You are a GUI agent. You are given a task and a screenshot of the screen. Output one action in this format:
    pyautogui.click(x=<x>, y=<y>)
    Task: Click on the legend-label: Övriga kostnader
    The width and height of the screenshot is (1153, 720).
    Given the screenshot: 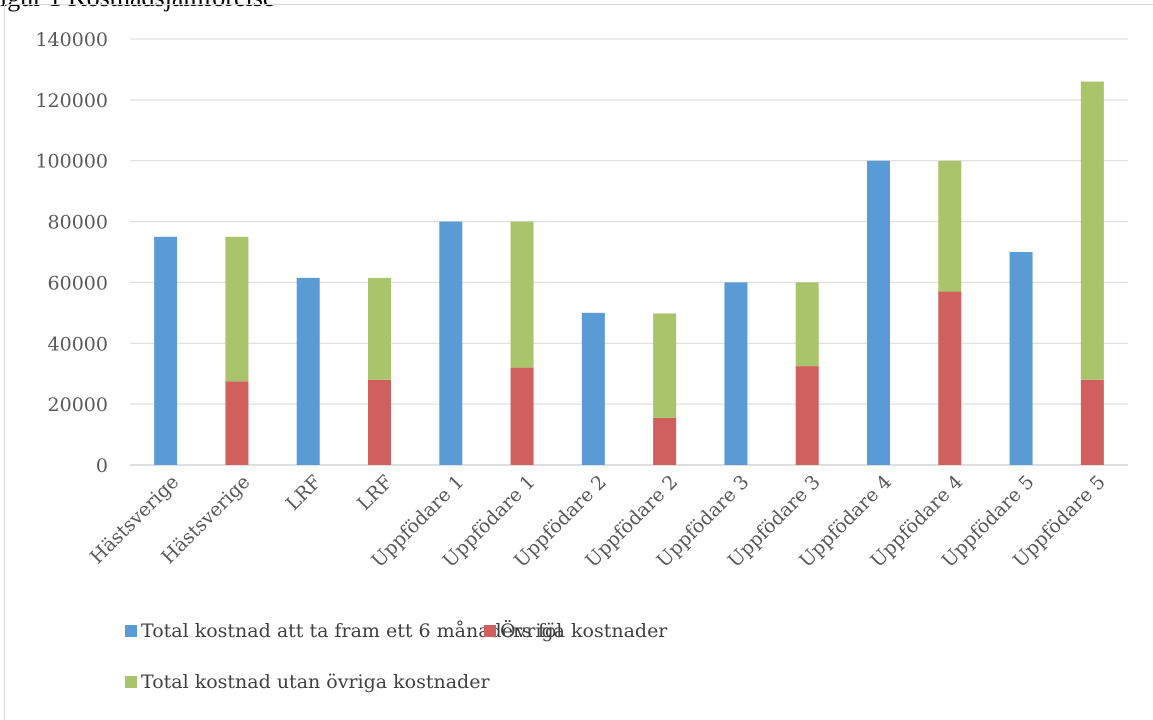 What is the action you would take?
    pyautogui.click(x=584, y=630)
    